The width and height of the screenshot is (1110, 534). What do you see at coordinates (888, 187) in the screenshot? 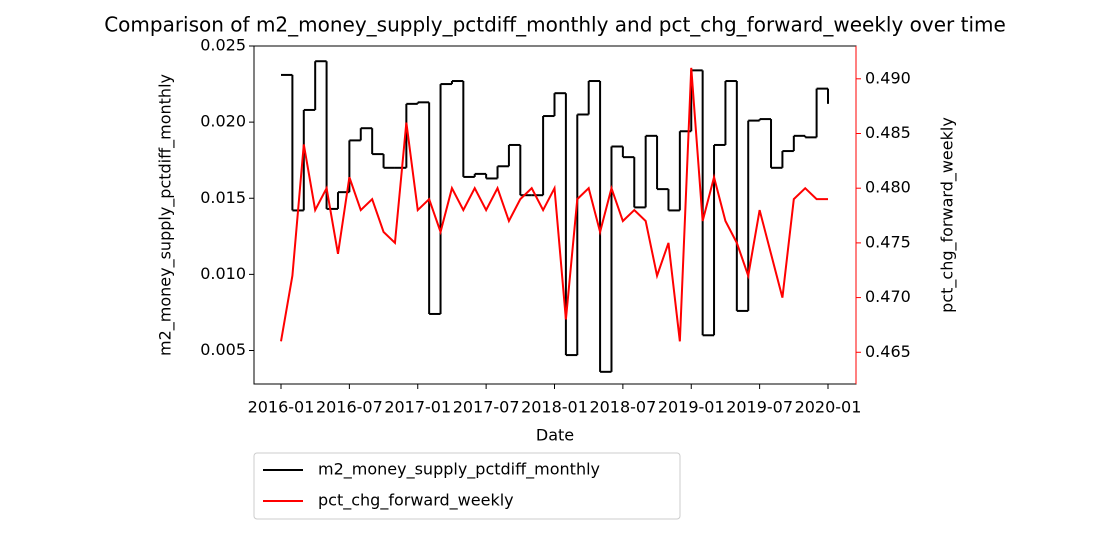
I see `y2-tick-label: 0.480` at bounding box center [888, 187].